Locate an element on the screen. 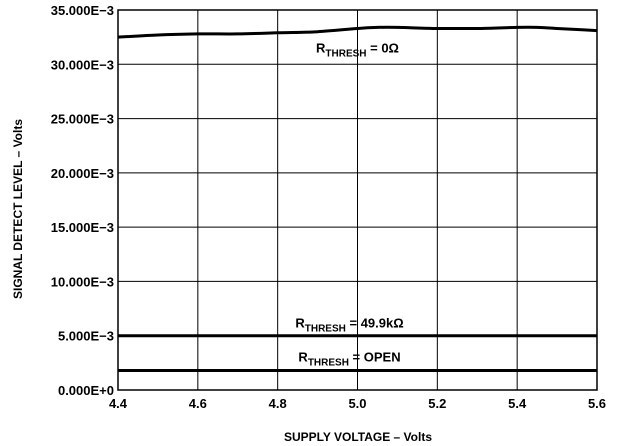 The height and width of the screenshot is (446, 620). y-tick-label: 20.000E−3 is located at coordinates (82, 173).